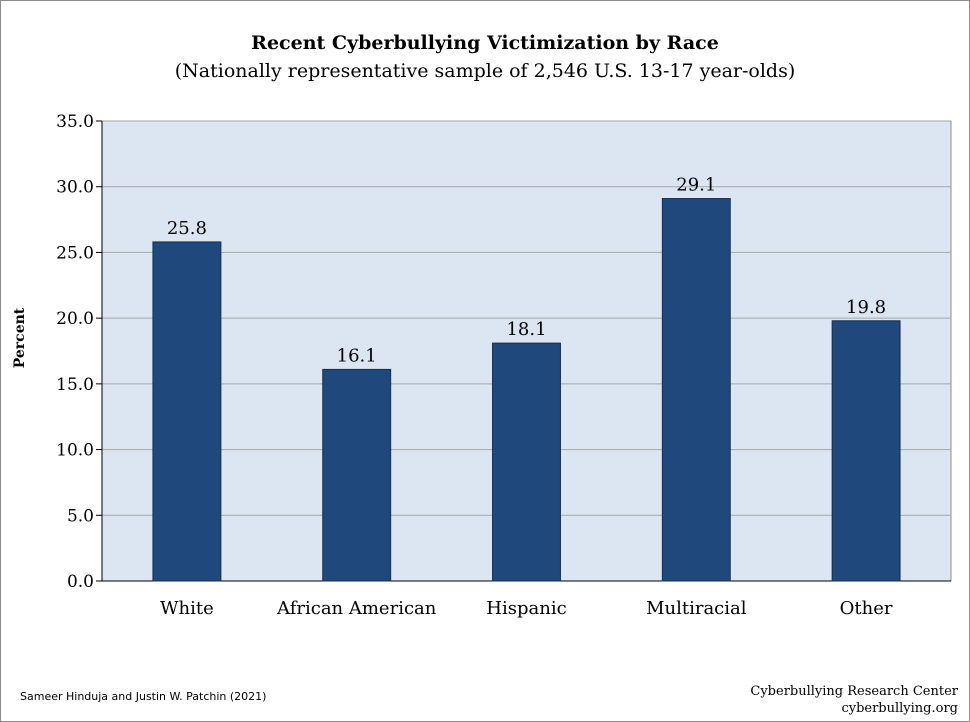 The width and height of the screenshot is (970, 722). What do you see at coordinates (899, 708) in the screenshot?
I see `org-url: cyberbullying.org` at bounding box center [899, 708].